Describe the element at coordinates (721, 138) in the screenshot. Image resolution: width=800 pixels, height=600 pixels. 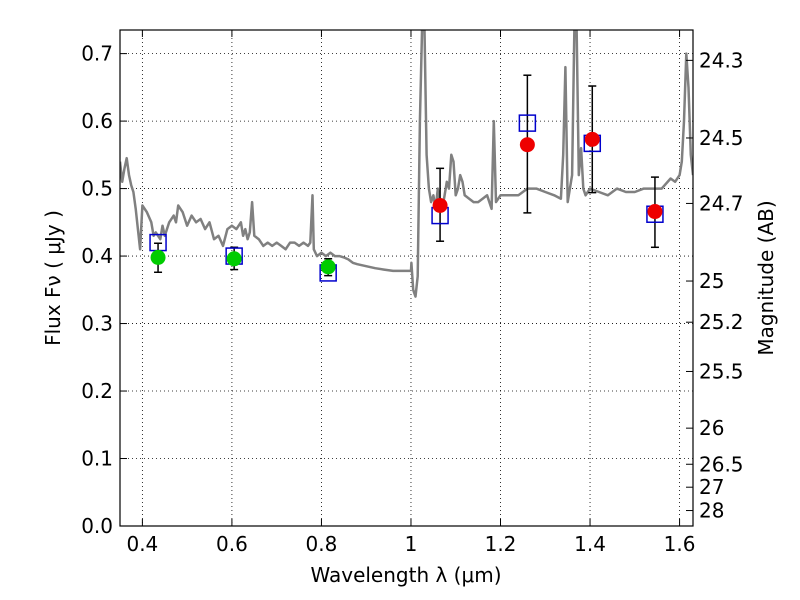
I see `right-tick-label: 24.5` at that location.